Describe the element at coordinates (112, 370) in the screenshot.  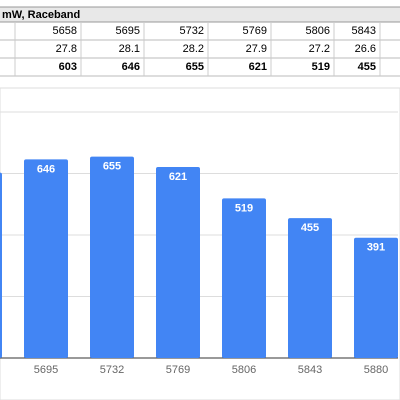
I see `x-tick-label: 5732` at that location.